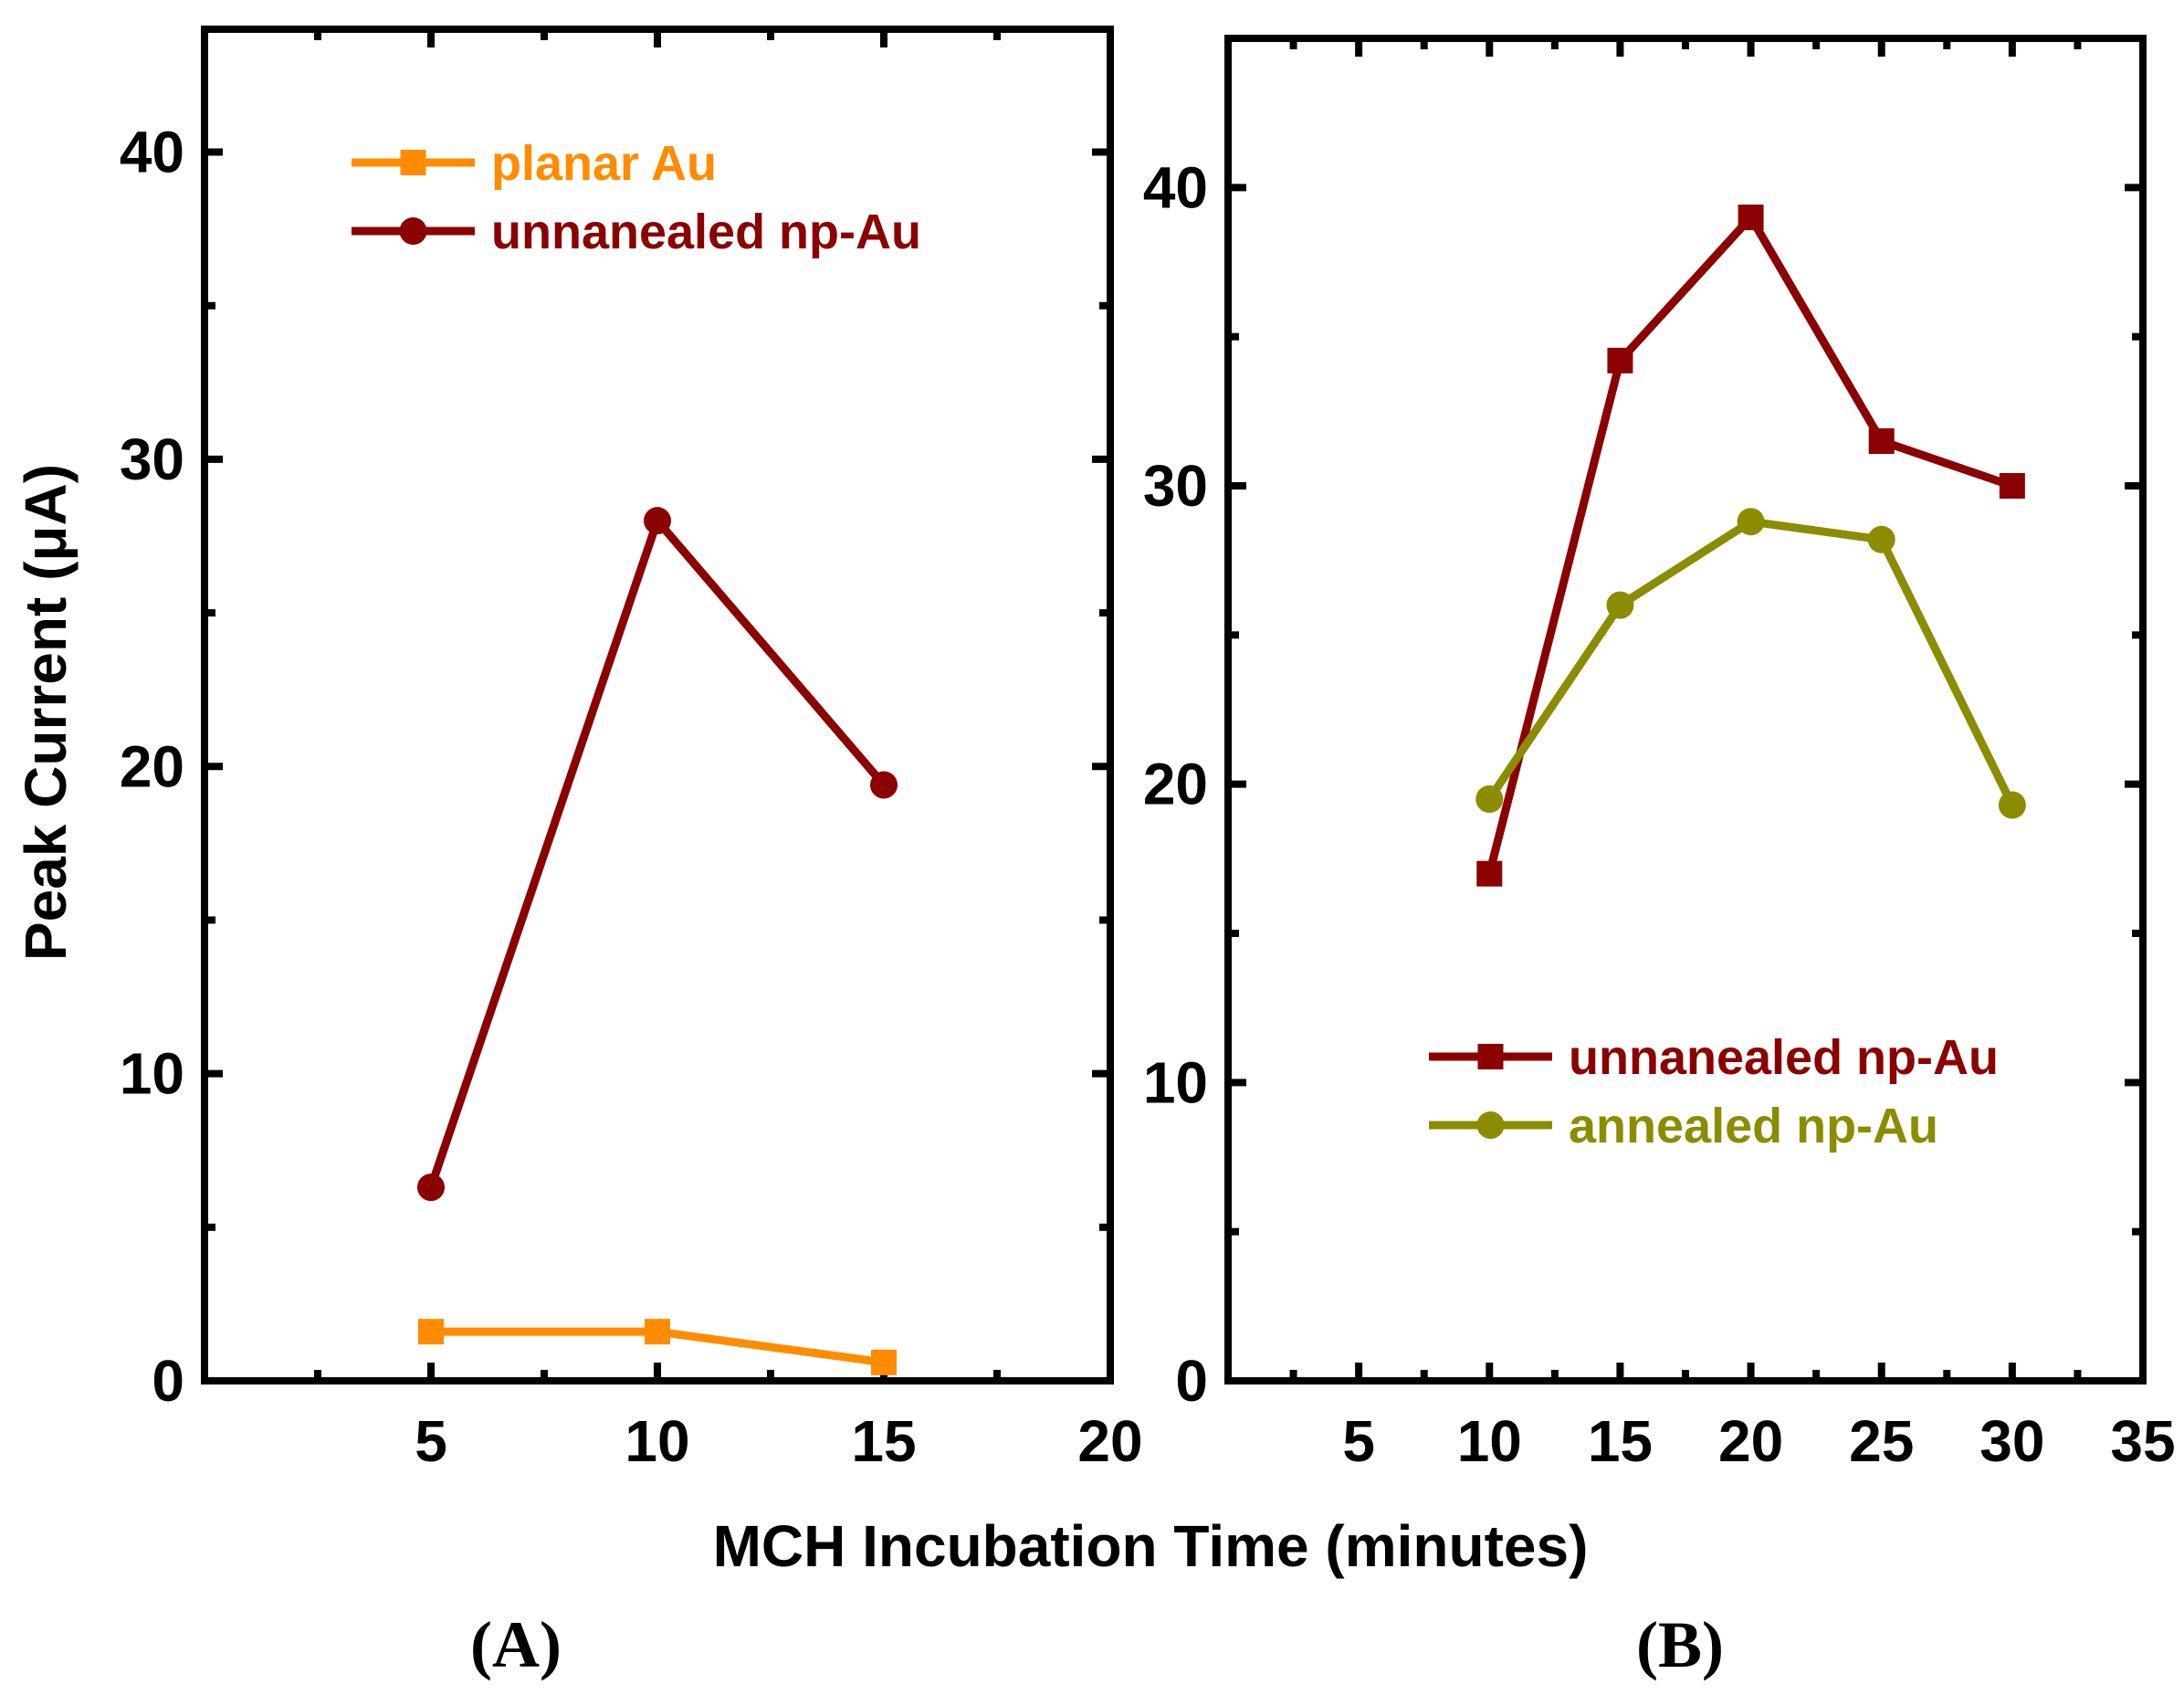 This screenshot has height=1695, width=2184. I want to click on legend-marker-planar-au-a, so click(413, 162).